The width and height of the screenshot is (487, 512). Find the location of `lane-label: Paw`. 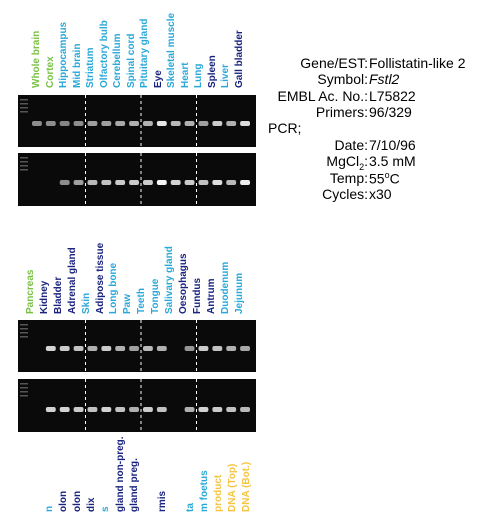

lane-label: Paw is located at coordinates (128, 303).